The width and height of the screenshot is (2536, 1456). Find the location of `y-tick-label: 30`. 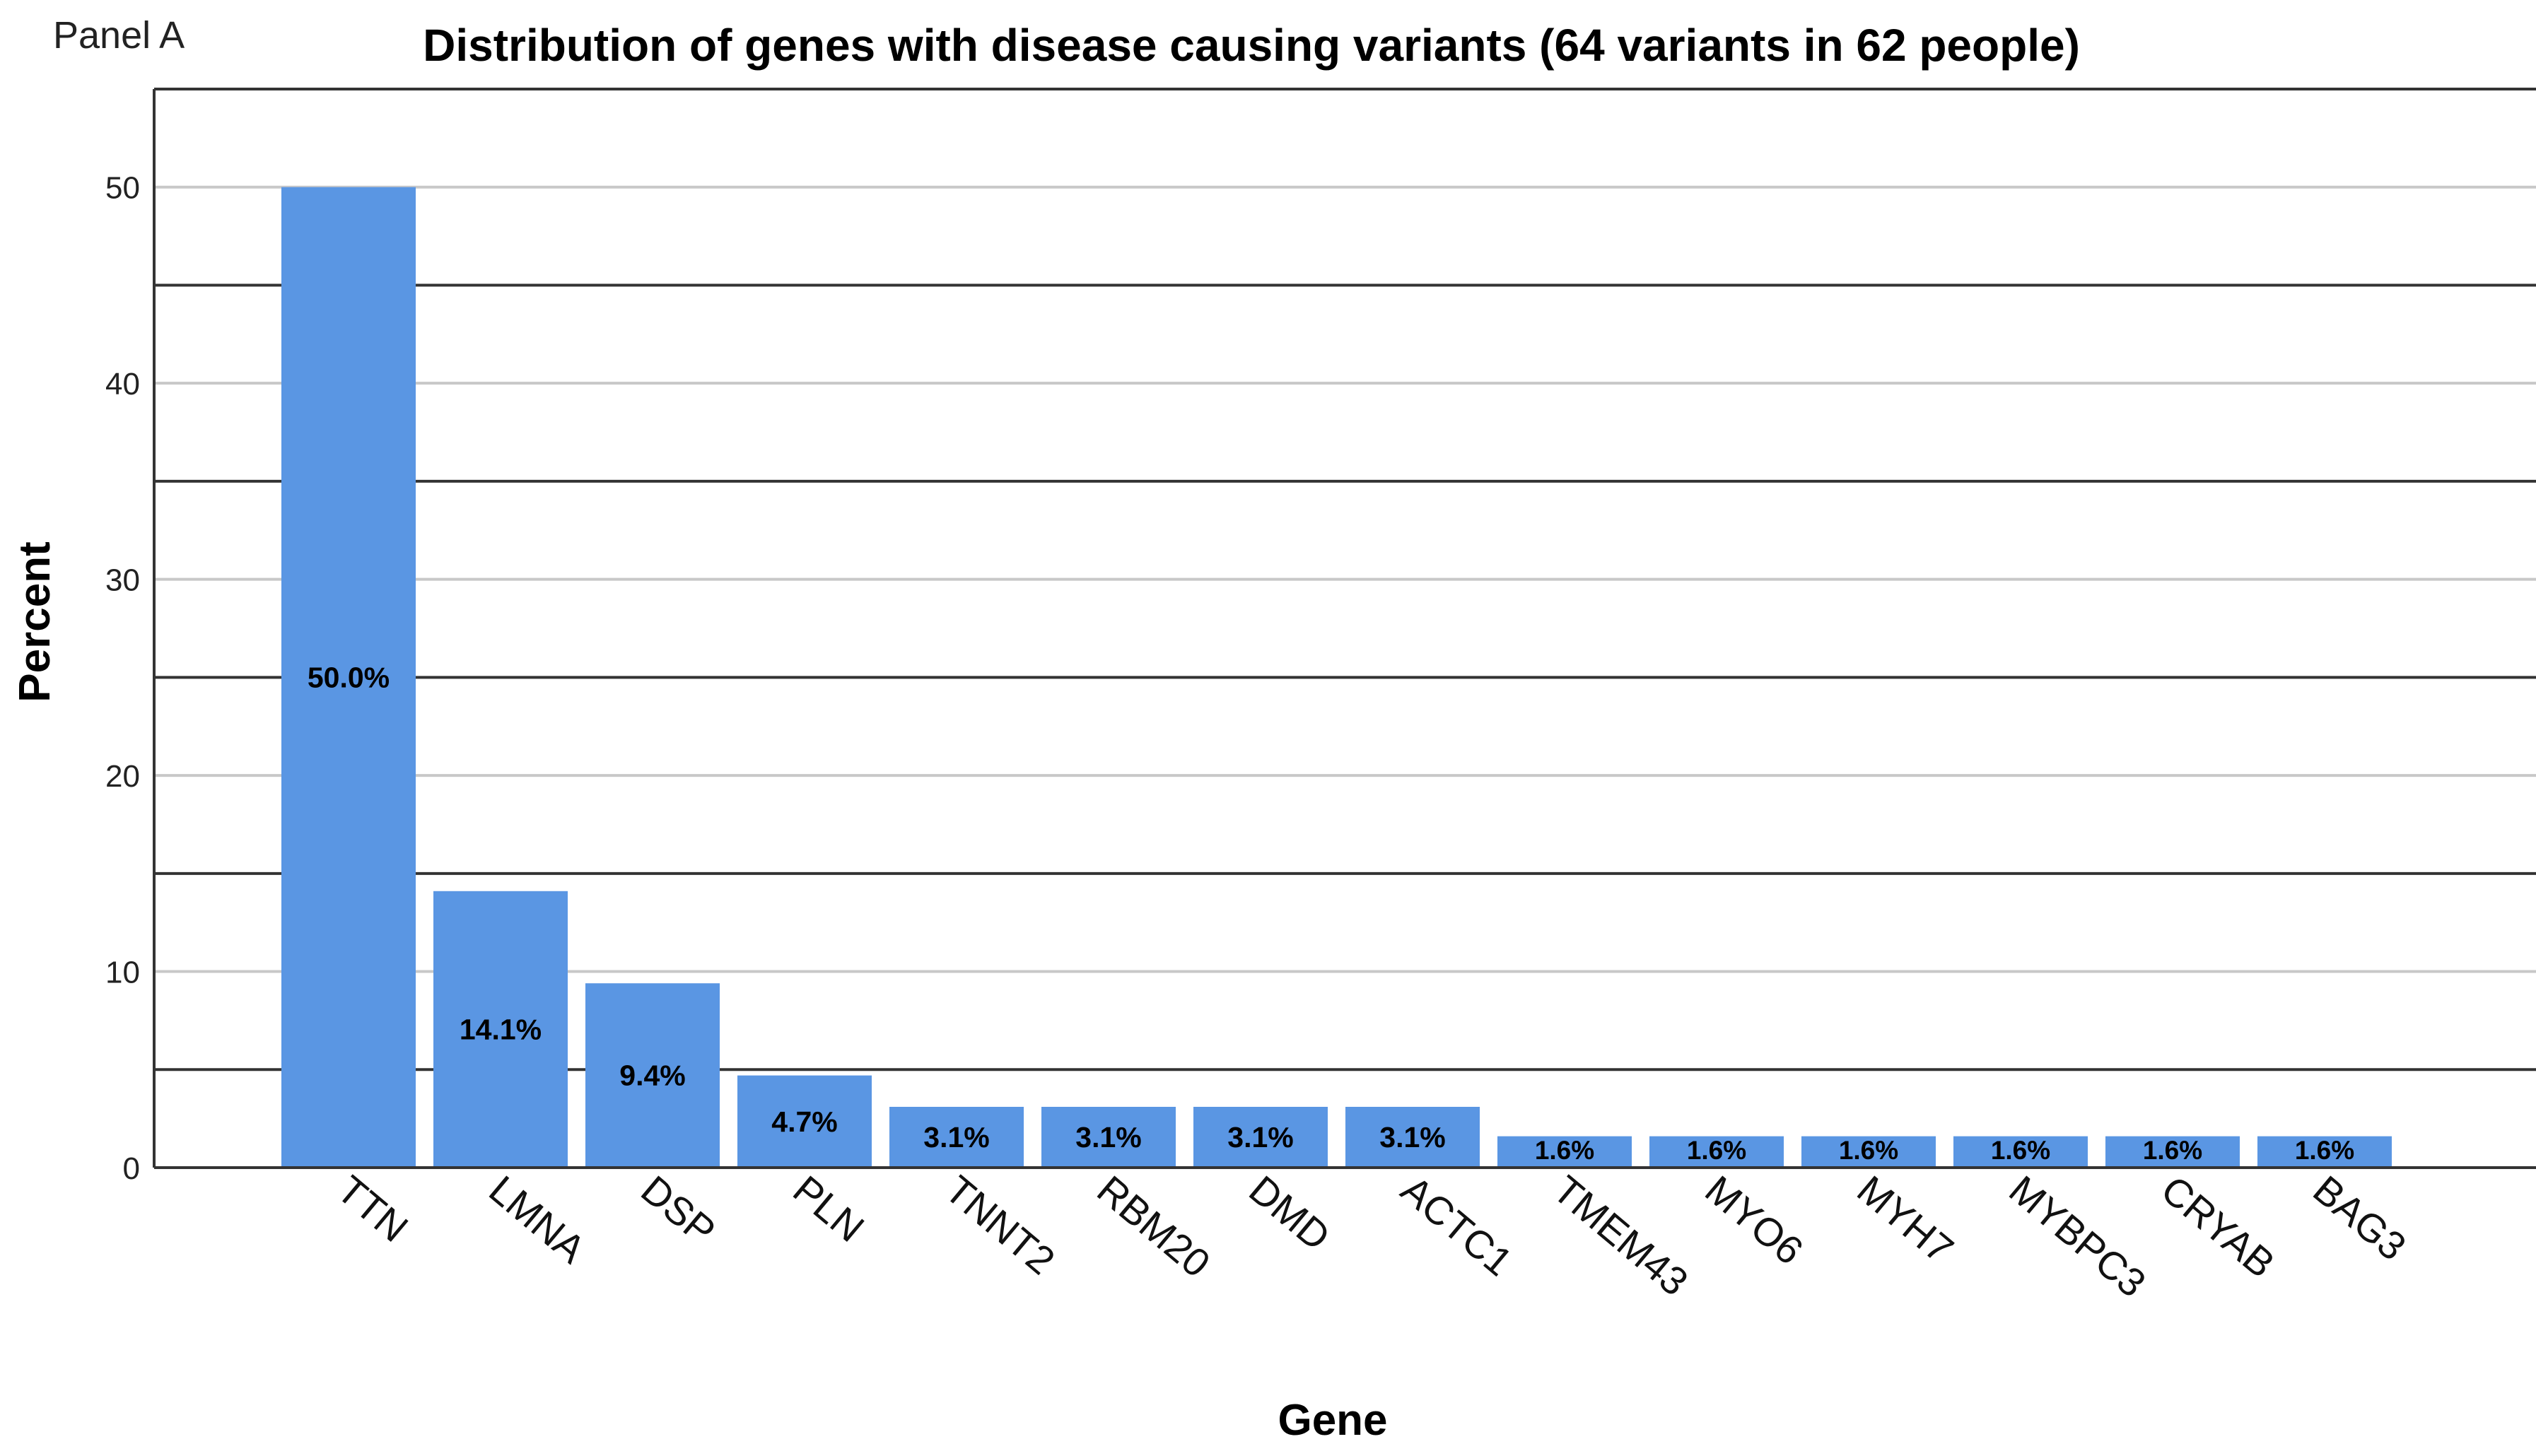

y-tick-label: 30 is located at coordinates (123, 580).